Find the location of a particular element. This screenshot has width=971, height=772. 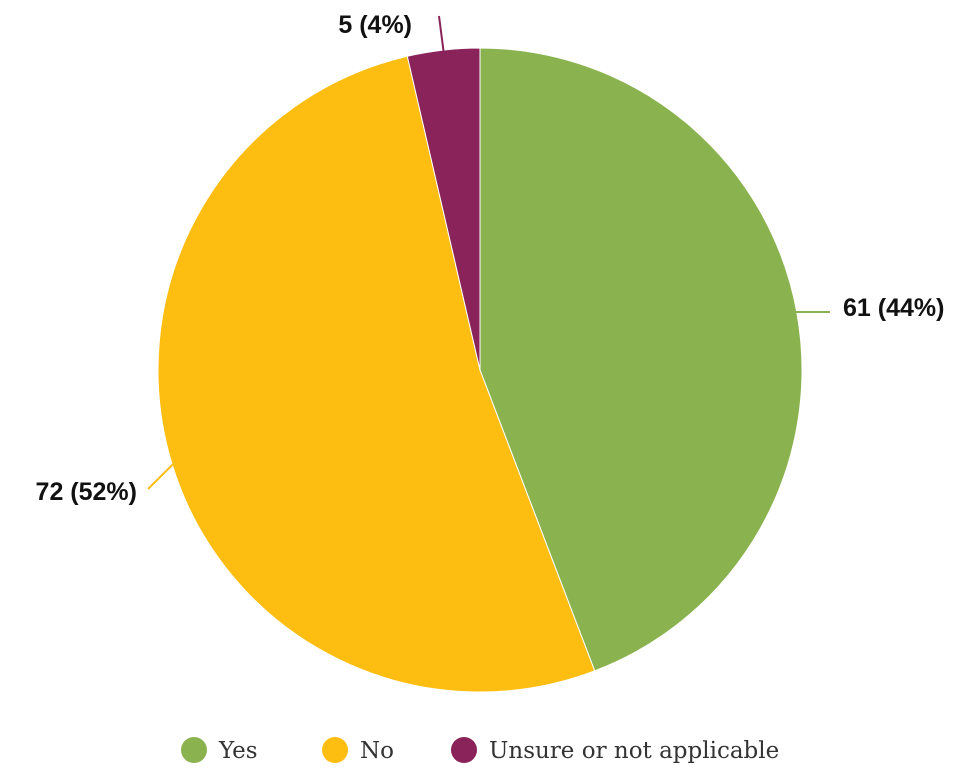

legend-item-unsure-or-not-applicable: Unsure or not applicable is located at coordinates (615, 750).